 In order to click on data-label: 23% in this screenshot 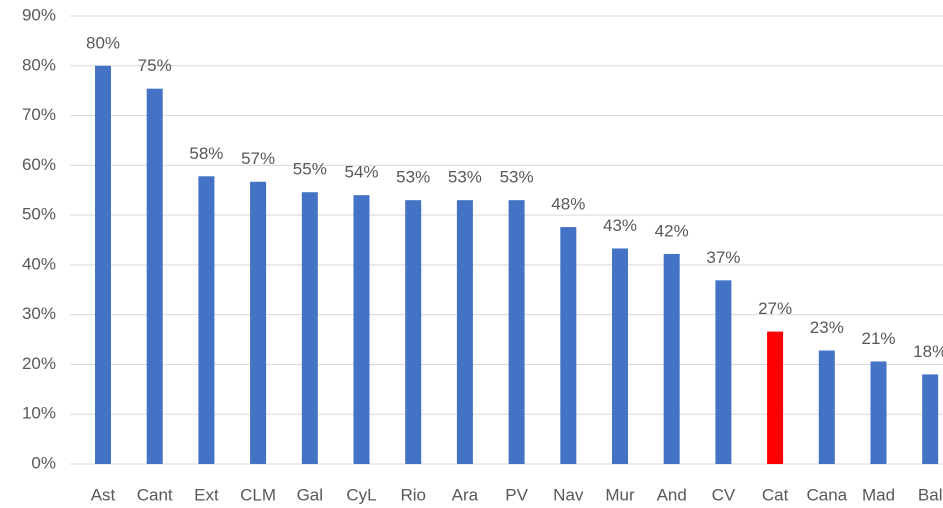, I will do `click(827, 327)`.